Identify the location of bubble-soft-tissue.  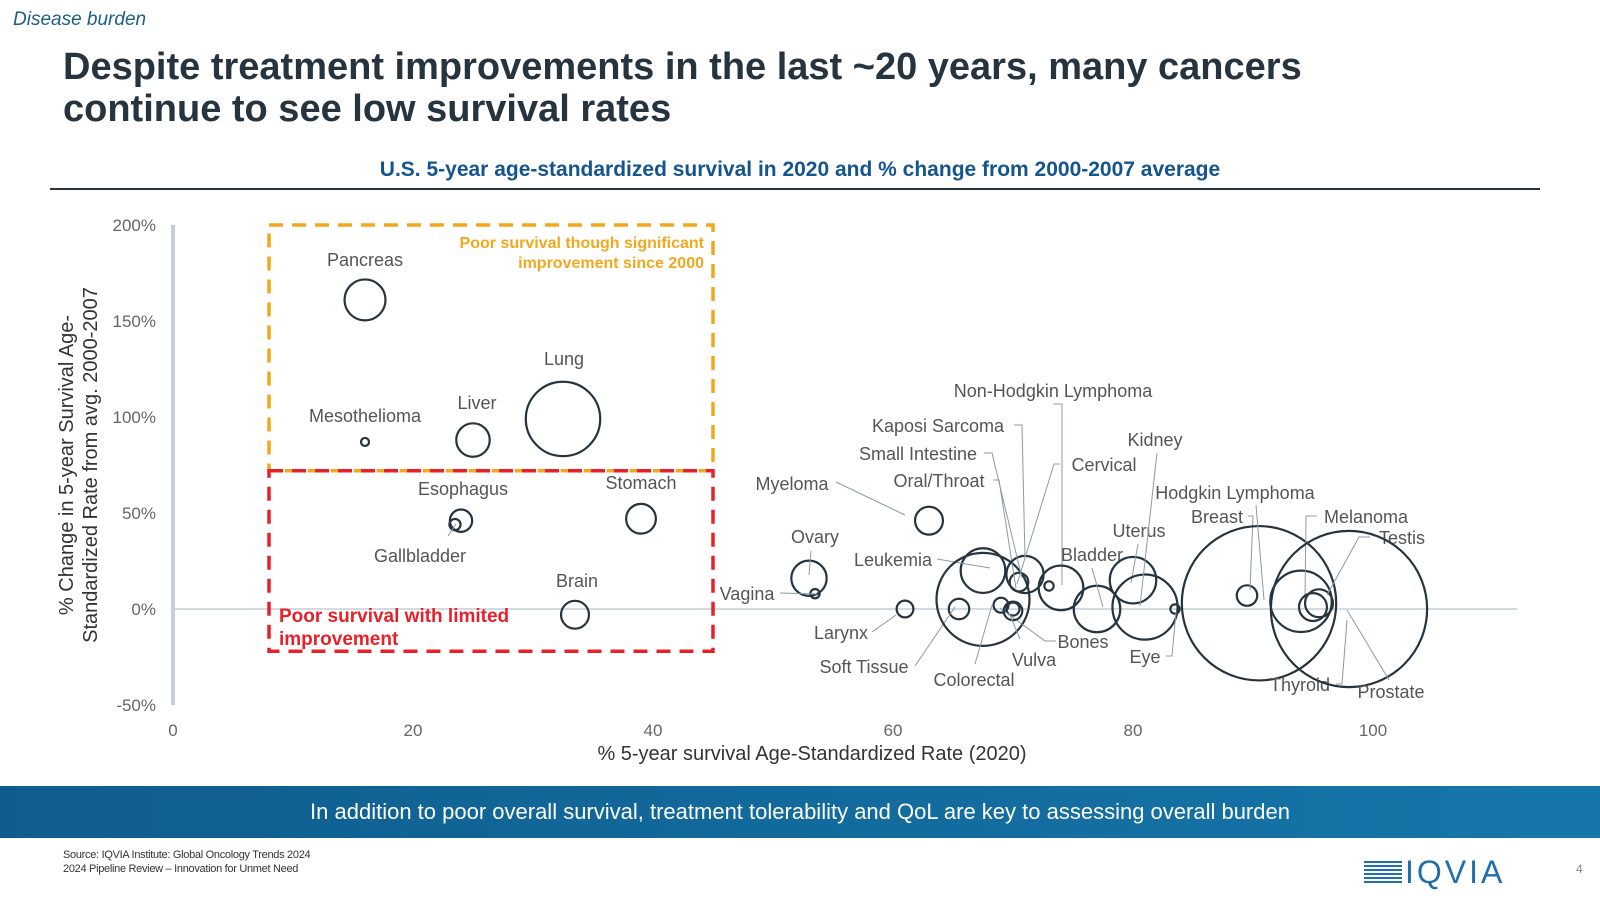
(959, 609).